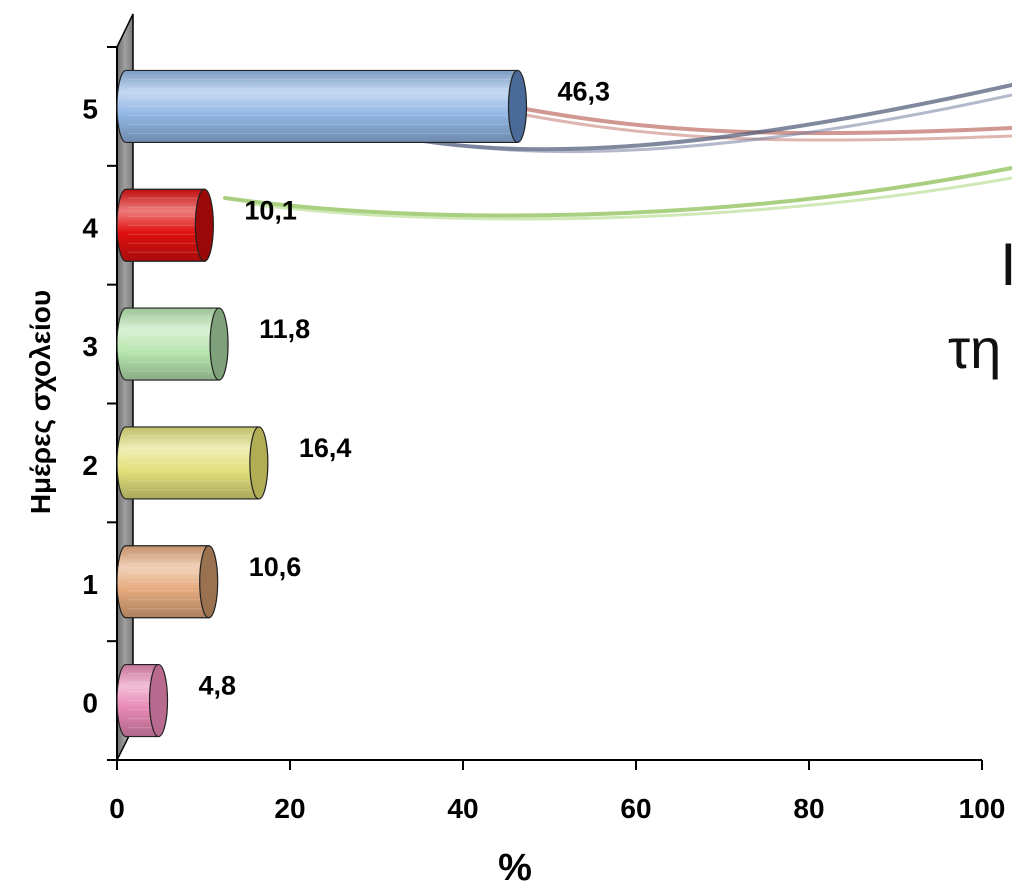 The width and height of the screenshot is (1012, 891). What do you see at coordinates (557, 808) in the screenshot?
I see `x-axis-tick-labels: 0 20 40 60 80 100` at bounding box center [557, 808].